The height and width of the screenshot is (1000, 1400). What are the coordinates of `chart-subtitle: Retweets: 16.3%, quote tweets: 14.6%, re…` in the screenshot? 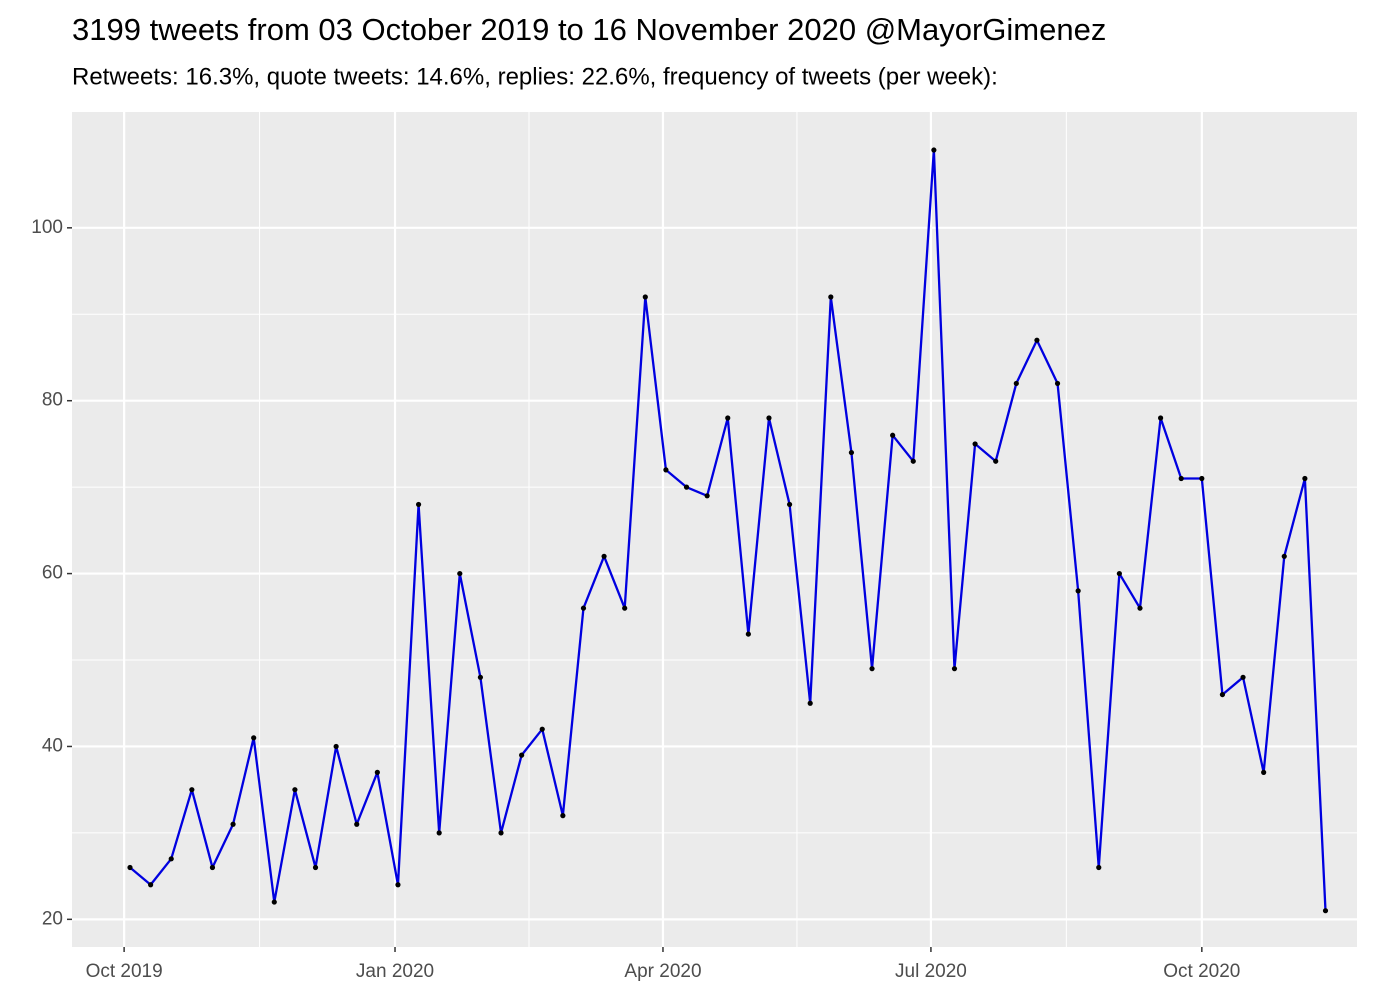 It's located at (535, 76).